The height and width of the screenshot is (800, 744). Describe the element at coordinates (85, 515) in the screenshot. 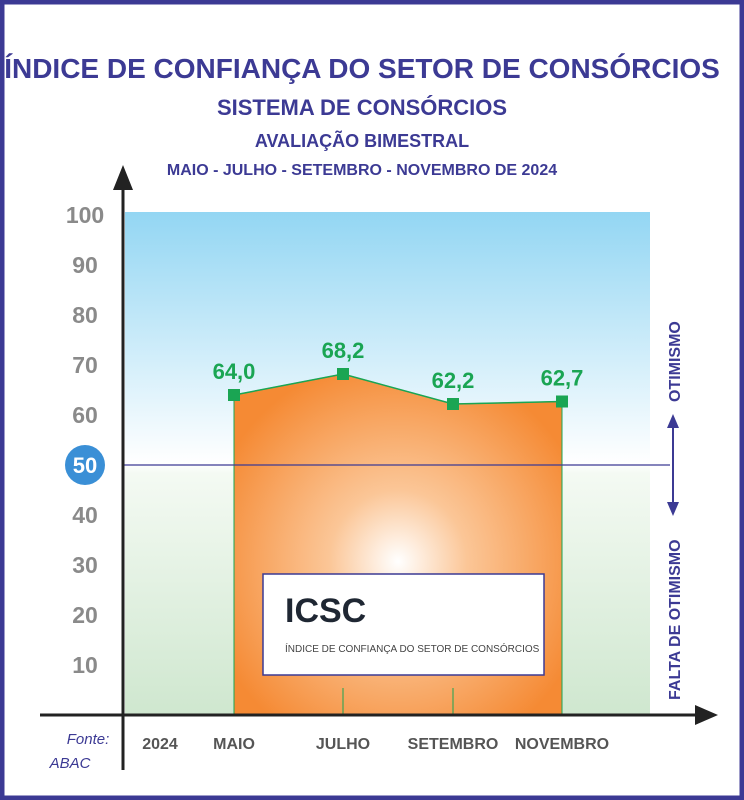

I see `y-tick-label: 40` at that location.